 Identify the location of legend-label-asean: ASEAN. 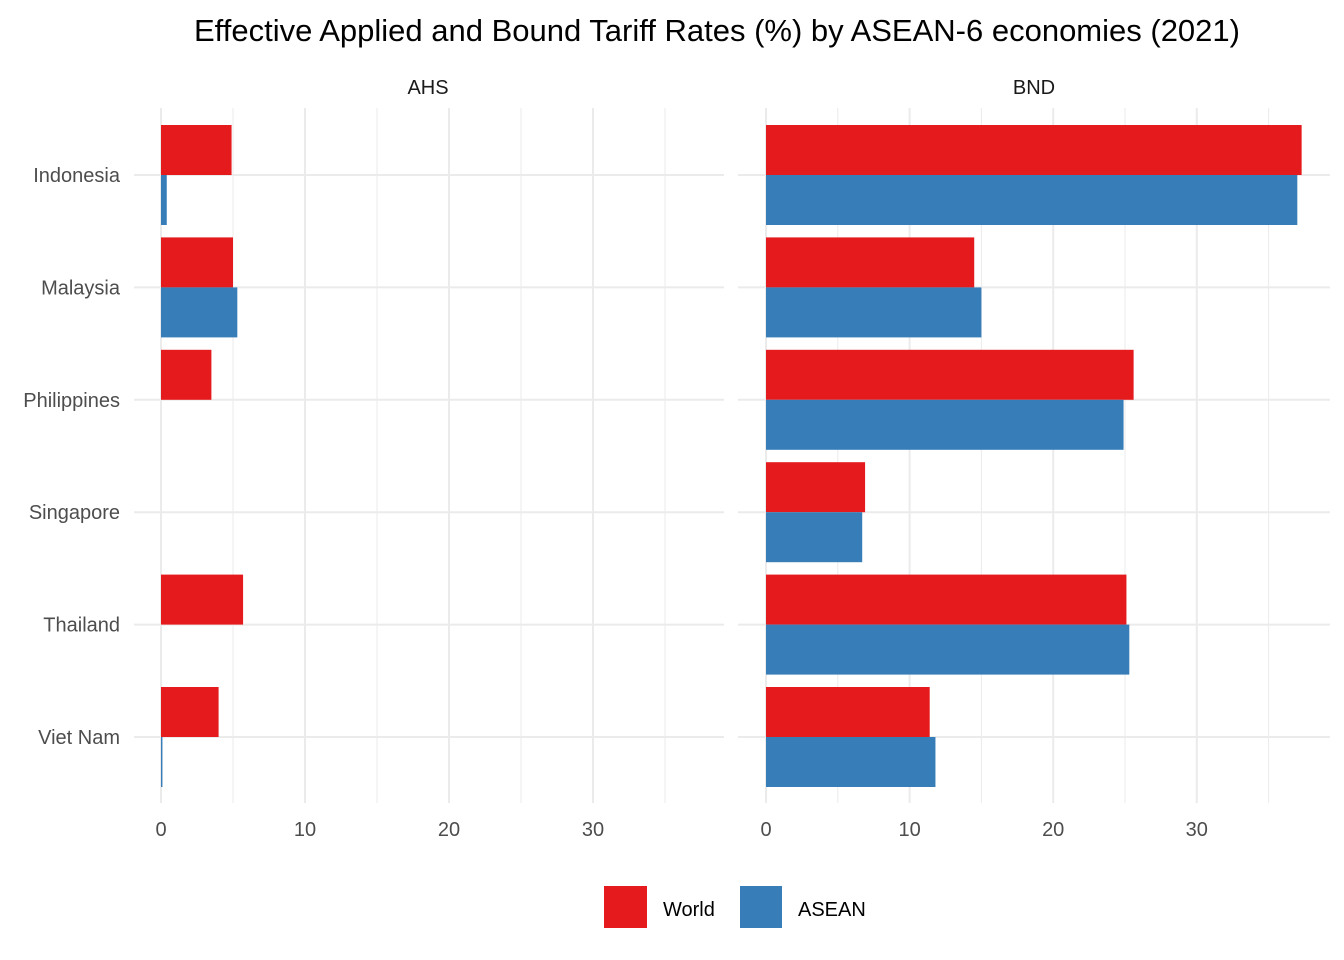
(832, 910).